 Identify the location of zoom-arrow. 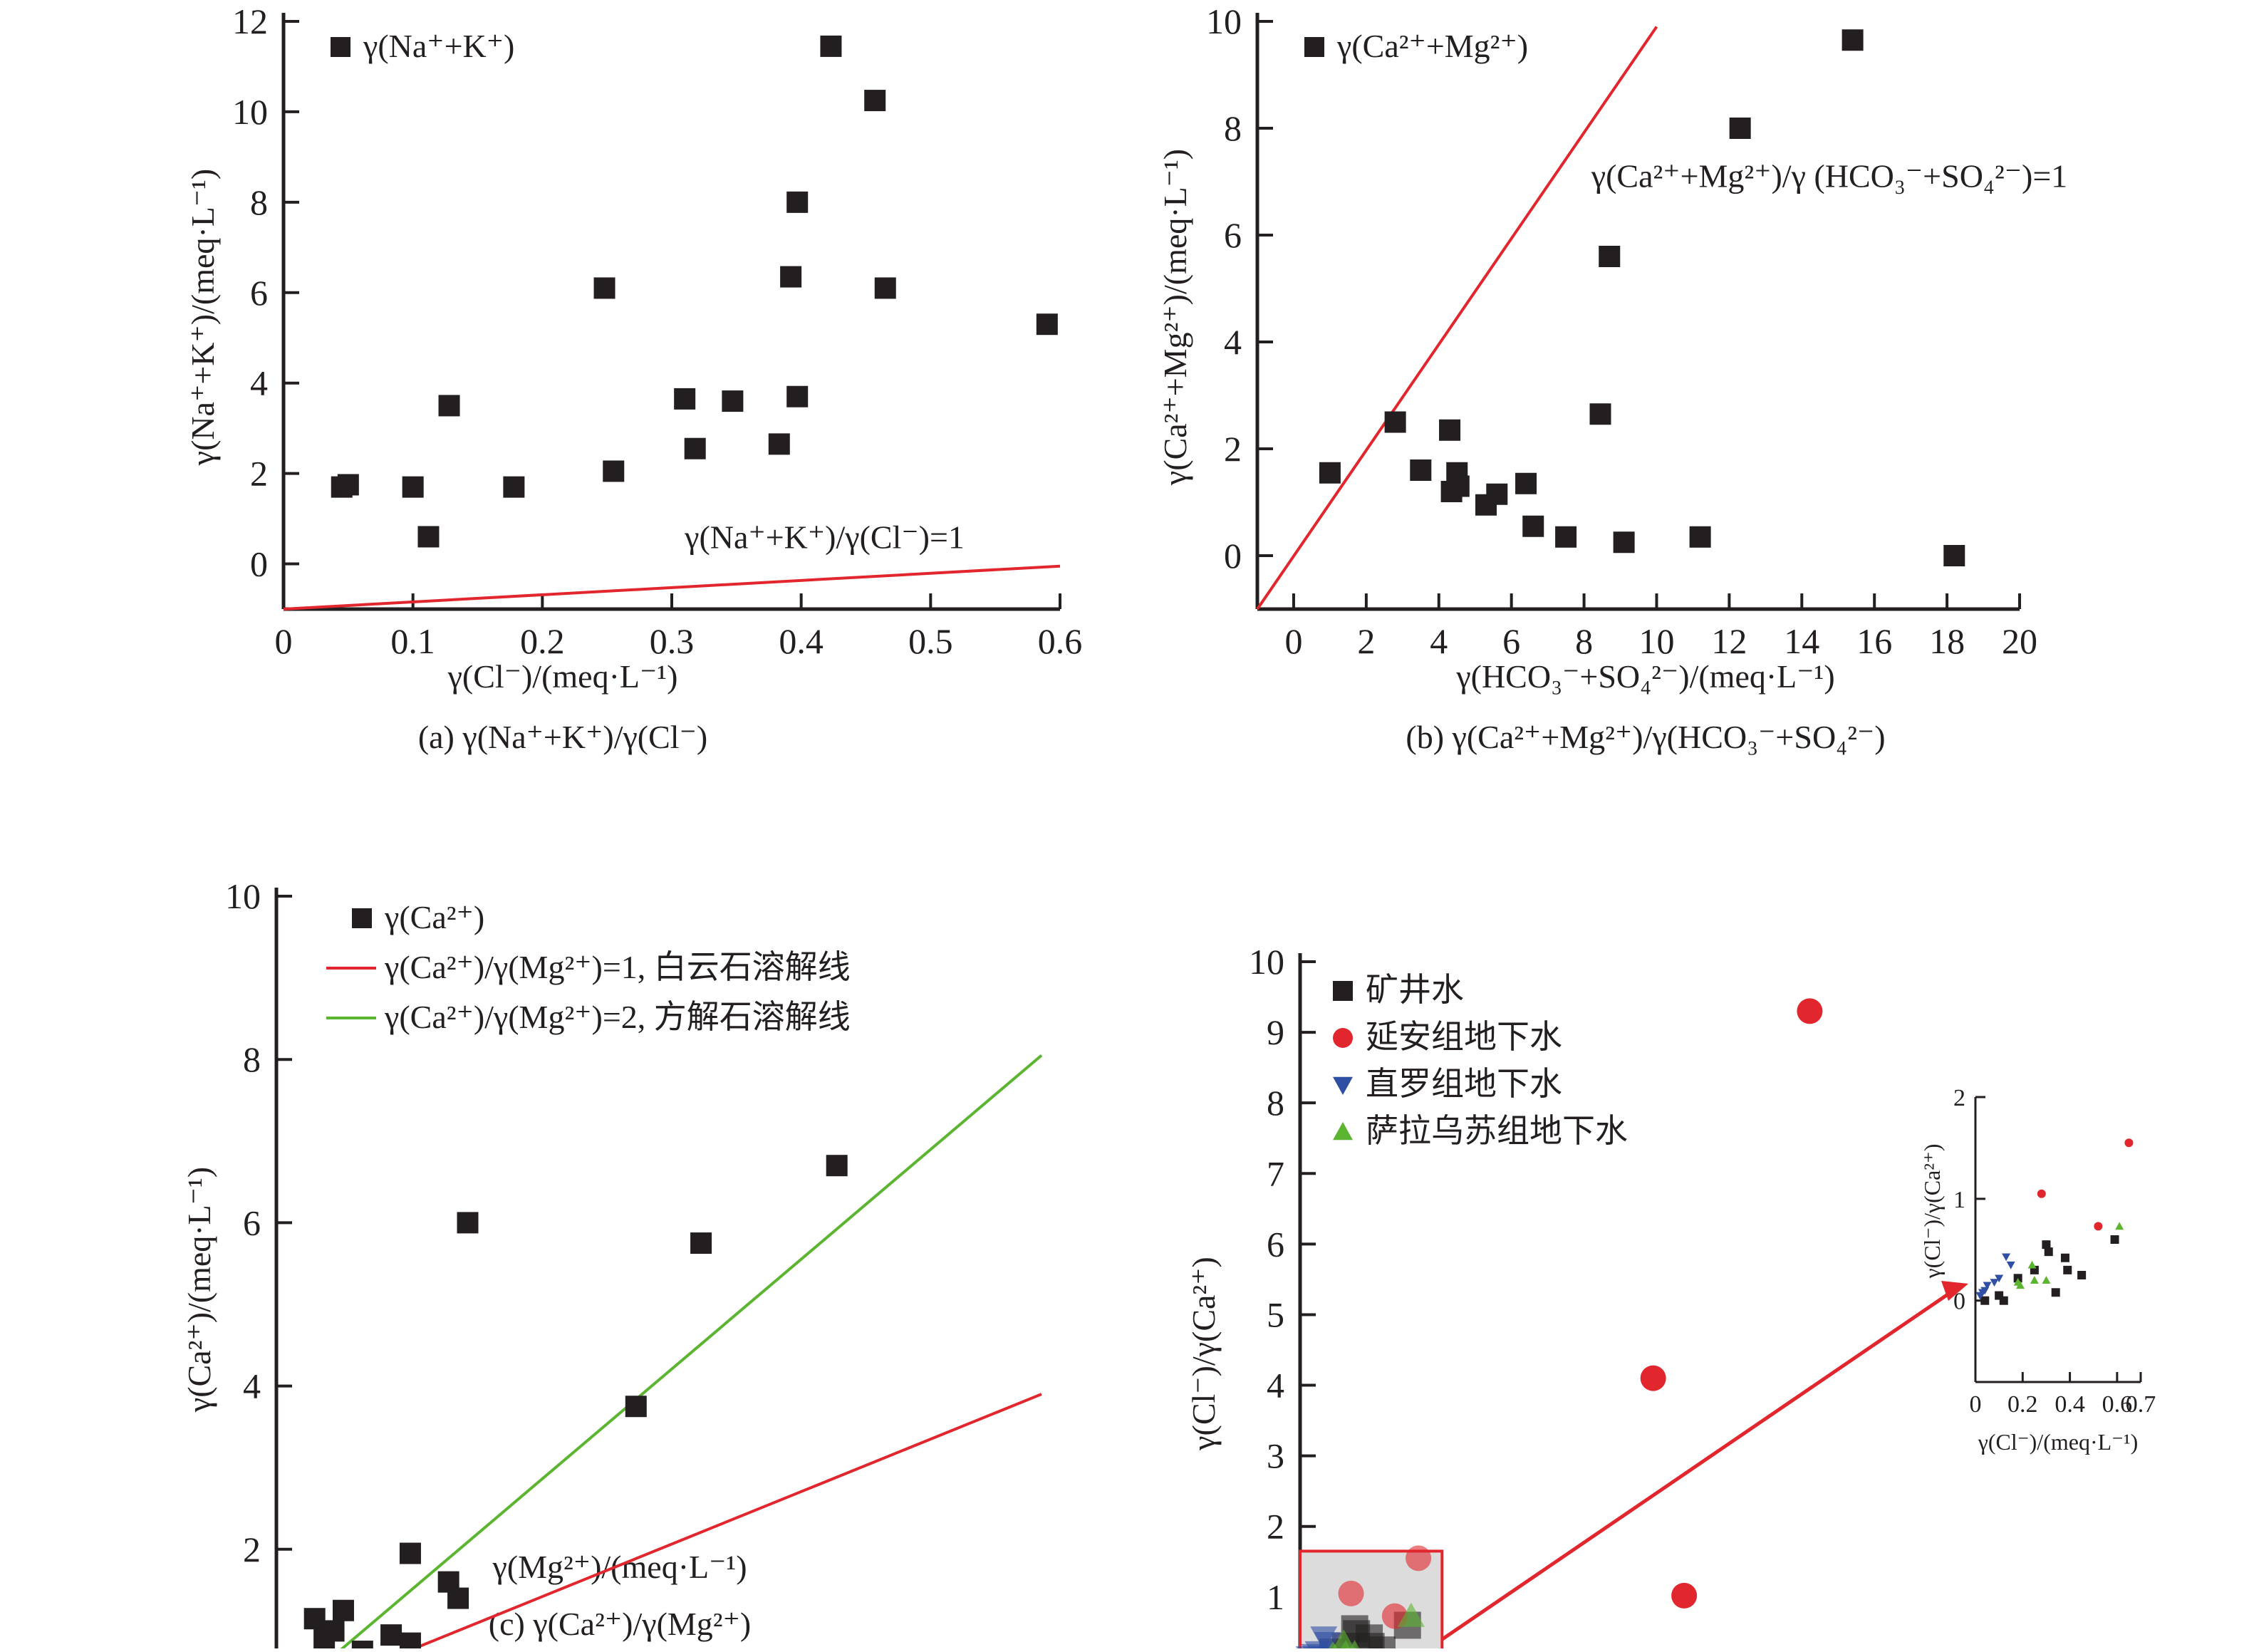
(1698, 1464).